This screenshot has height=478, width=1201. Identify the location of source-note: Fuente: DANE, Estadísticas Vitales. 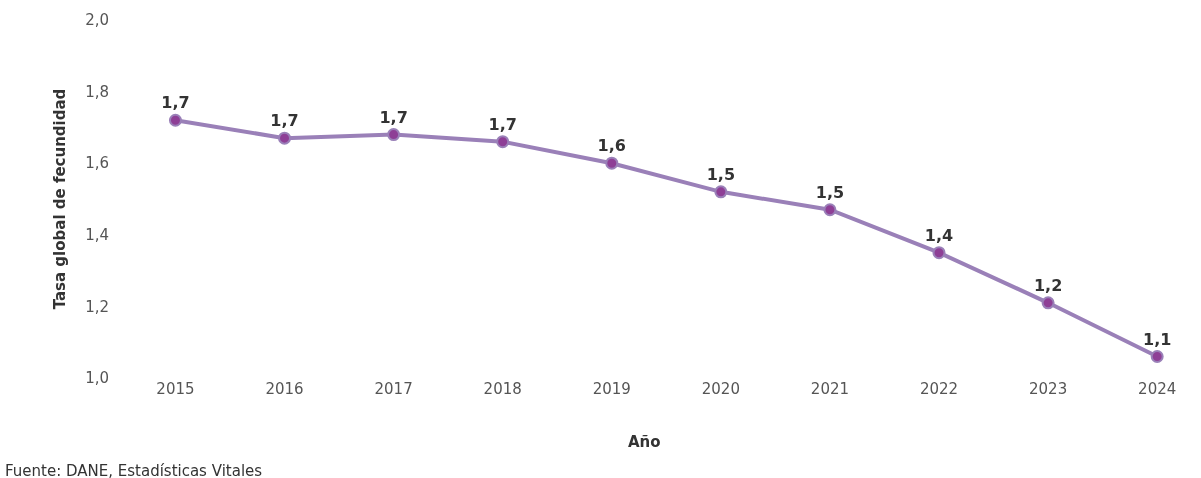
(134, 470).